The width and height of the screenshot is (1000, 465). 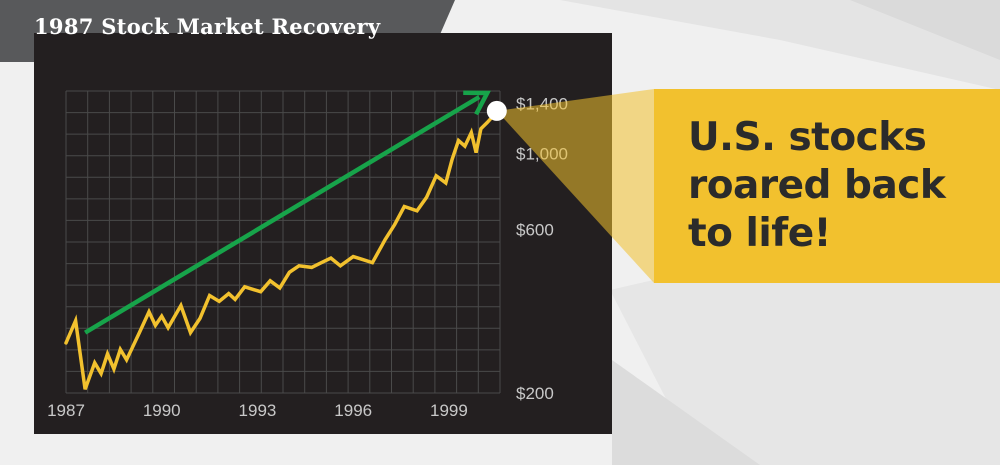 I want to click on callout-text: U.S. stocks roared back to life!, so click(x=817, y=185).